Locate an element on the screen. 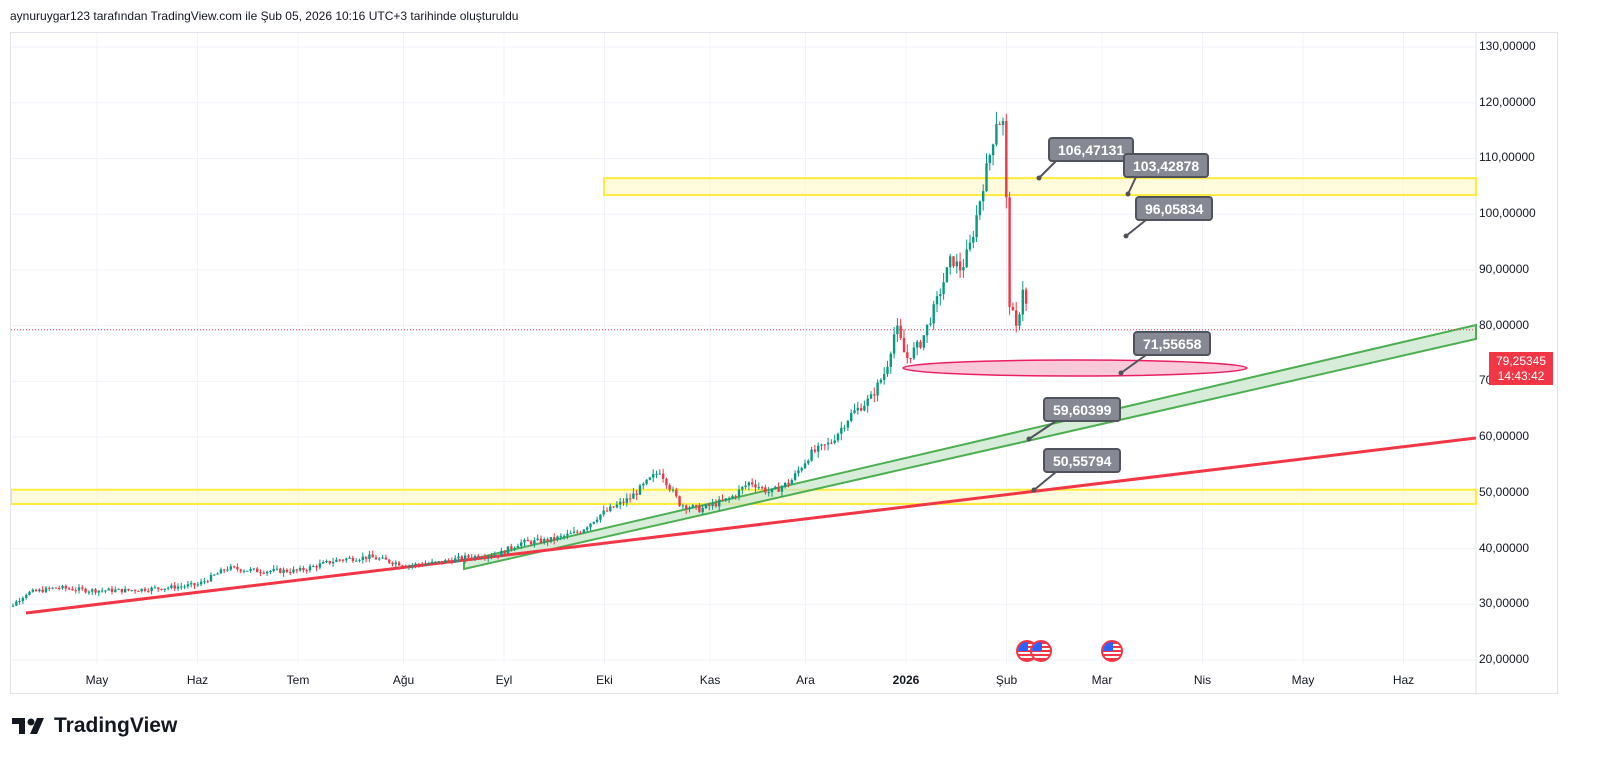  price-callout: 103,42878 is located at coordinates (1166, 165).